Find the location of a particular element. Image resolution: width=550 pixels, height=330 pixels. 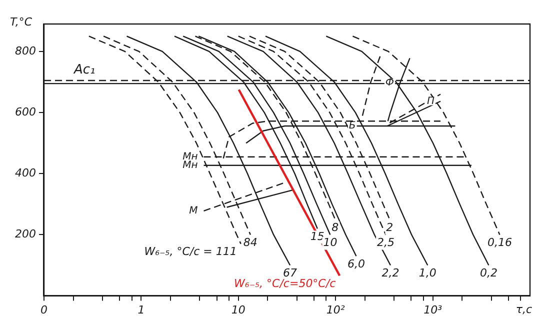

y-tick-label: 400 is located at coordinates (25, 173).